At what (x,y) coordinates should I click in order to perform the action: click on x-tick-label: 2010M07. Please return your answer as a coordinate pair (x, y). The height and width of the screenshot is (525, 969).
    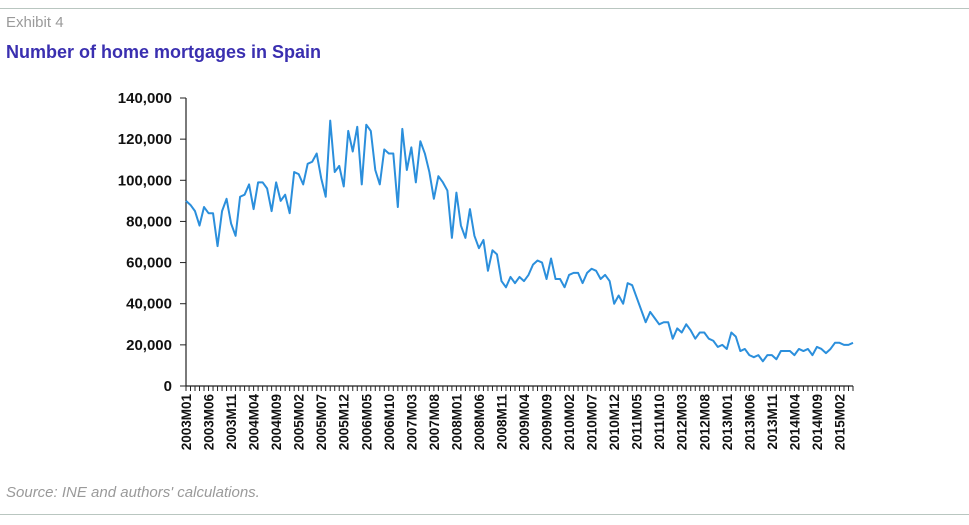
    Looking at the image, I should click on (592, 422).